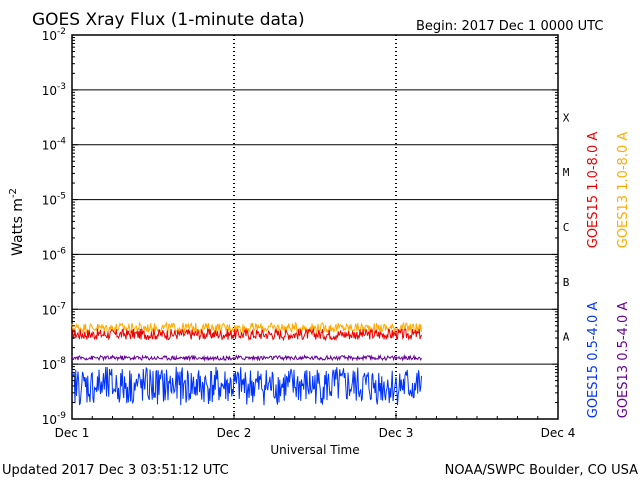 Image resolution: width=640 pixels, height=480 pixels. I want to click on x-tick-label: Dec 3, so click(396, 433).